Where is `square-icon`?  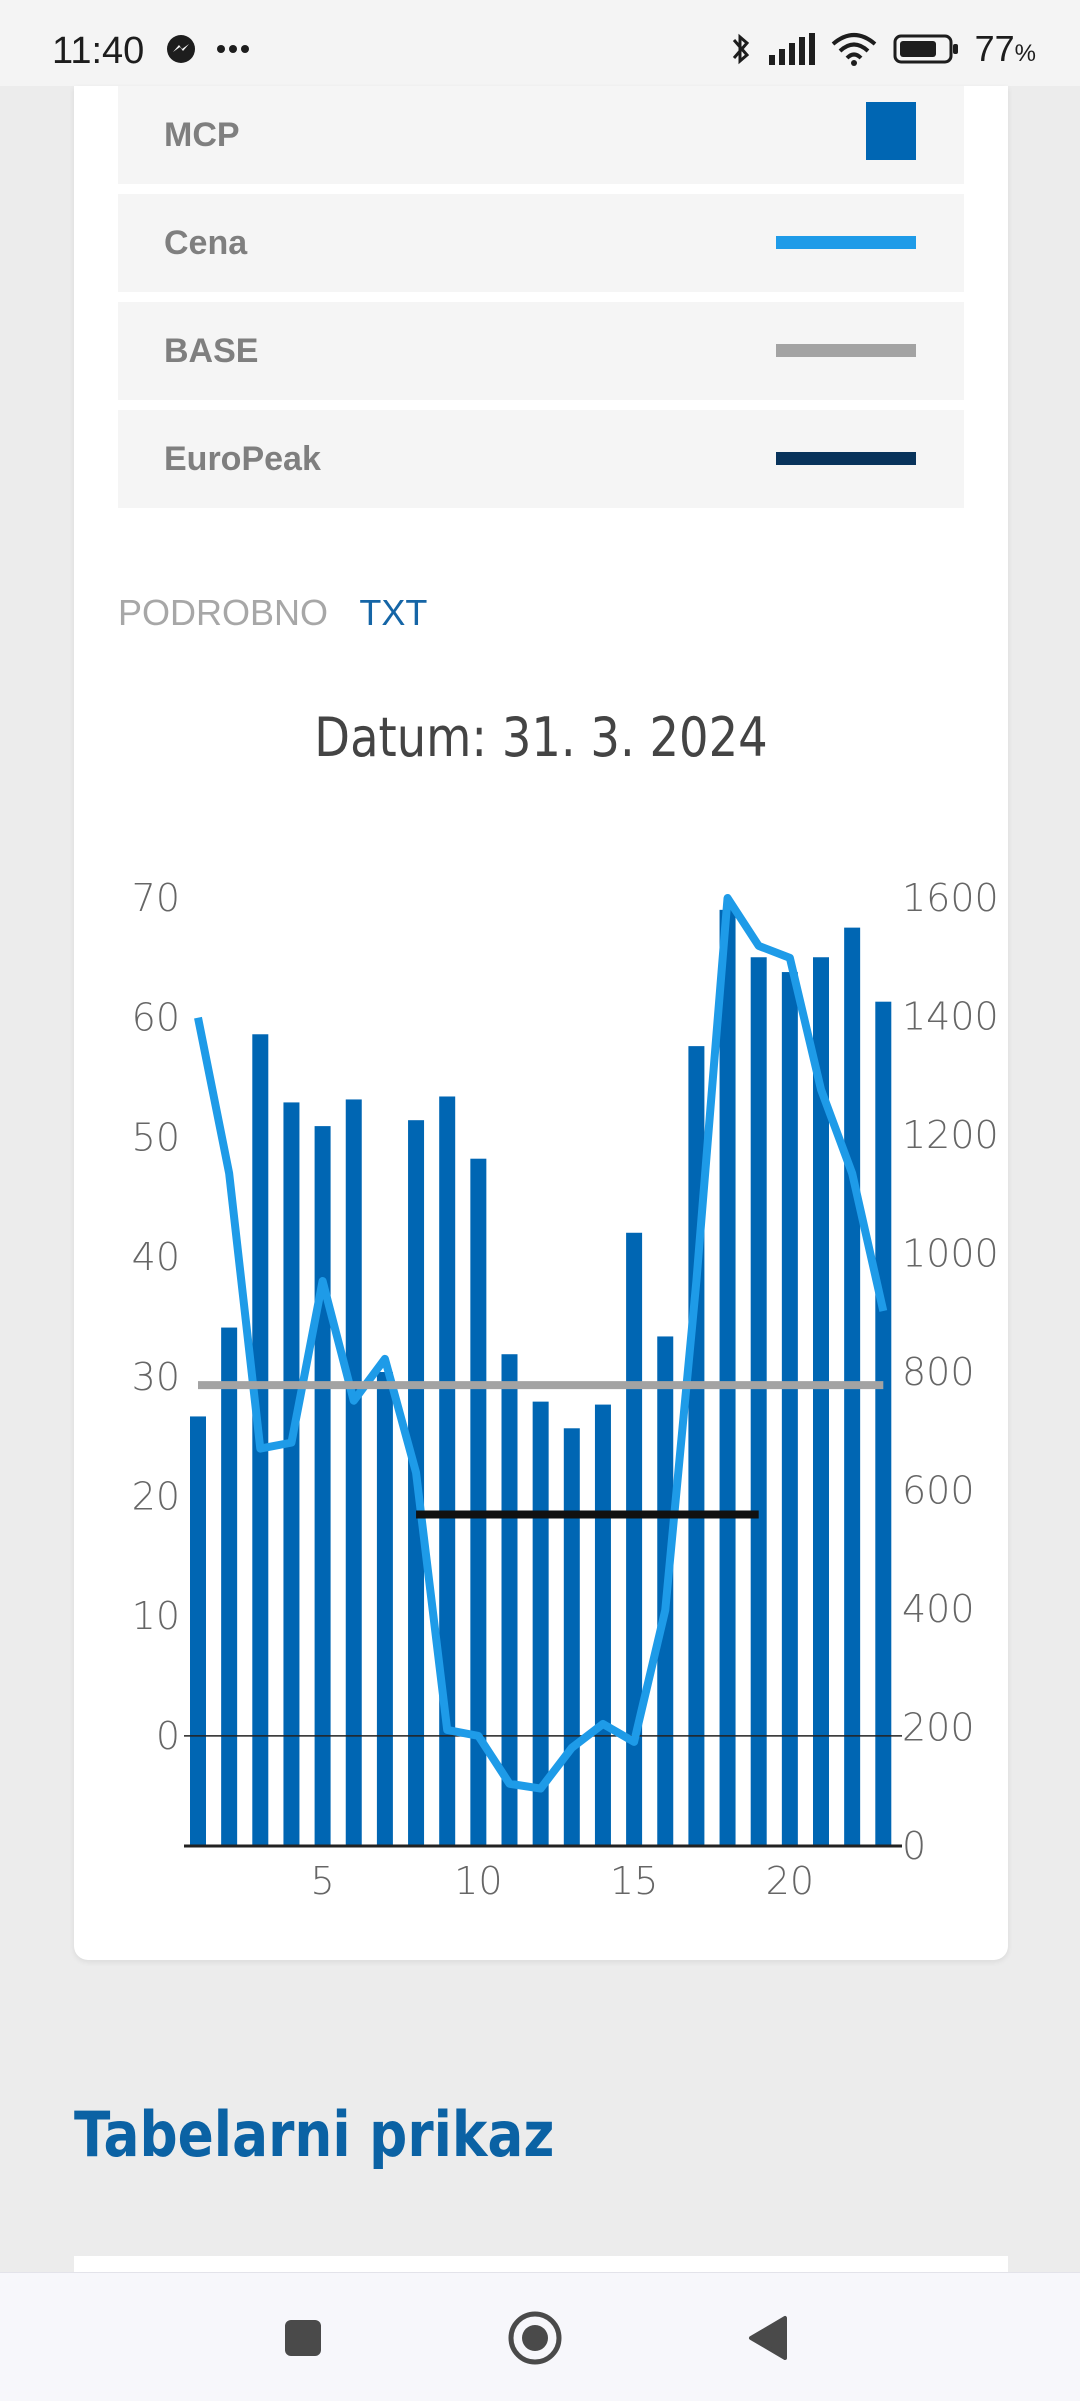 square-icon is located at coordinates (303, 2338).